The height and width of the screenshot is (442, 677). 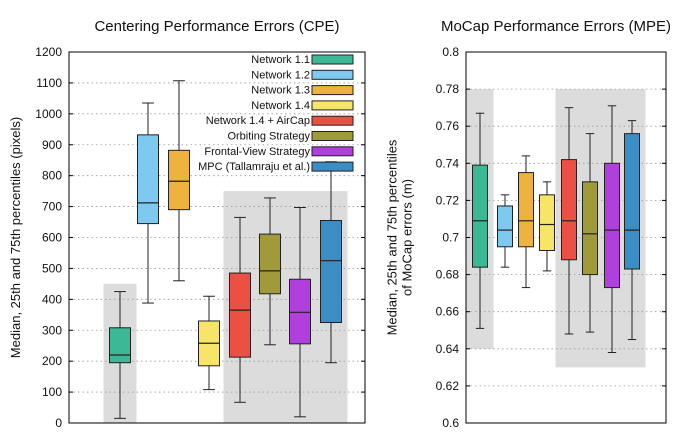 I want to click on y-tick-label: 1100, so click(x=49, y=83).